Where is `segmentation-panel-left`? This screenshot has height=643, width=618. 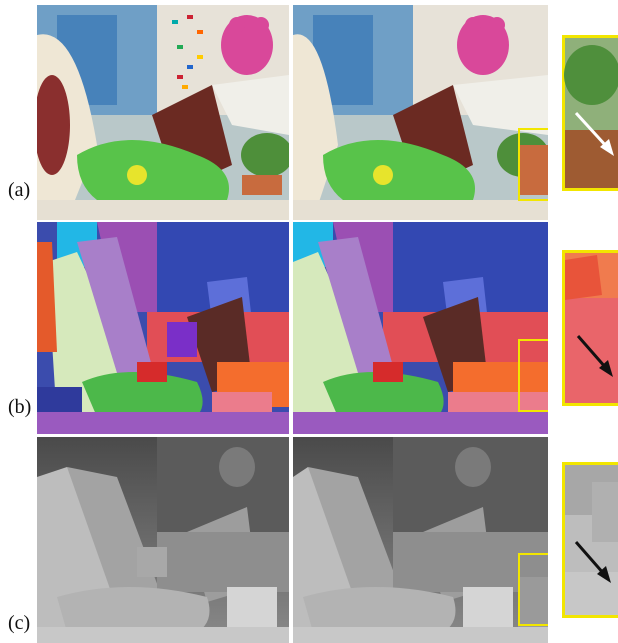
segmentation-panel-left is located at coordinates (163, 328).